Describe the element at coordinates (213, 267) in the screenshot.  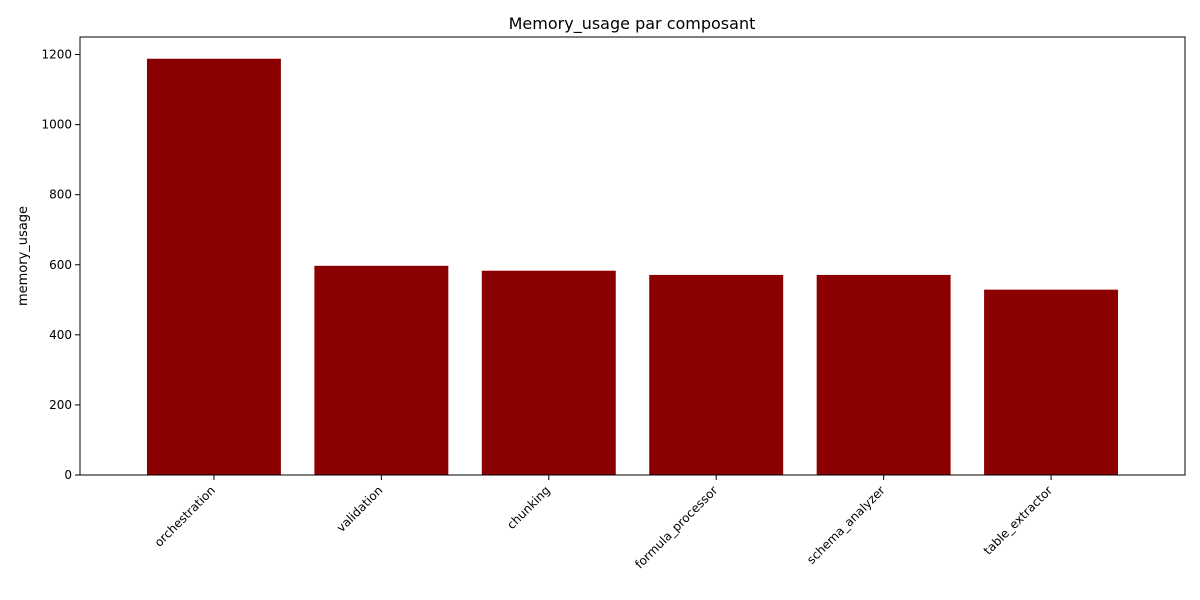
I see `bar-orchestration` at that location.